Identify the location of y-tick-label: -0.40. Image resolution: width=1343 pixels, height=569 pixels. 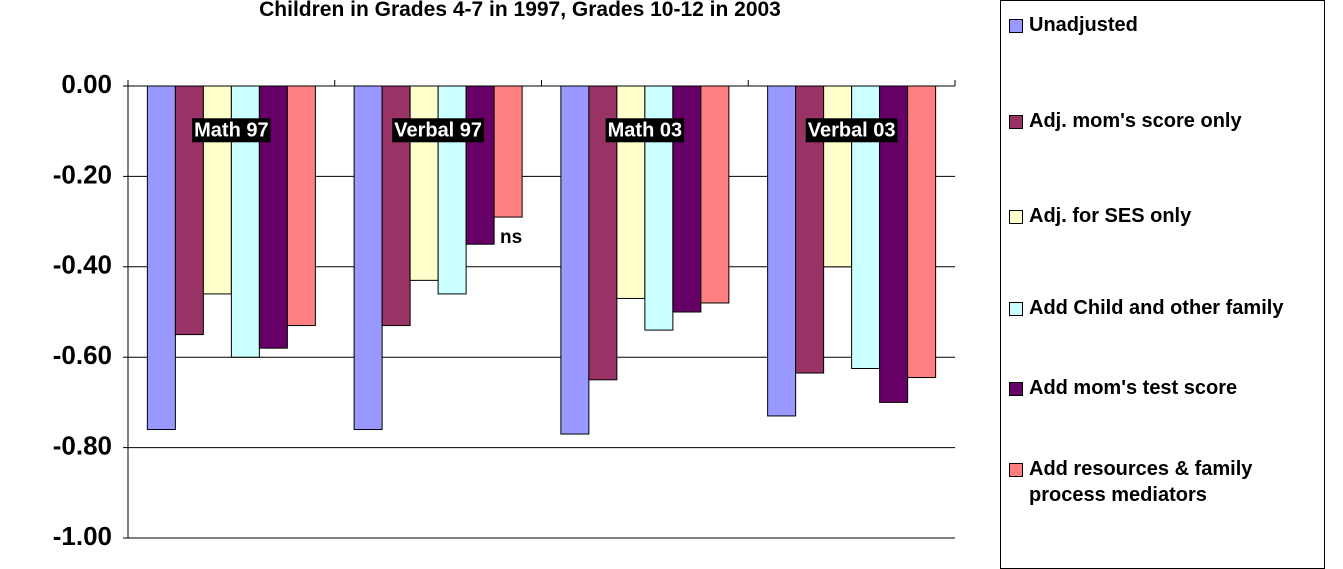
(82, 265).